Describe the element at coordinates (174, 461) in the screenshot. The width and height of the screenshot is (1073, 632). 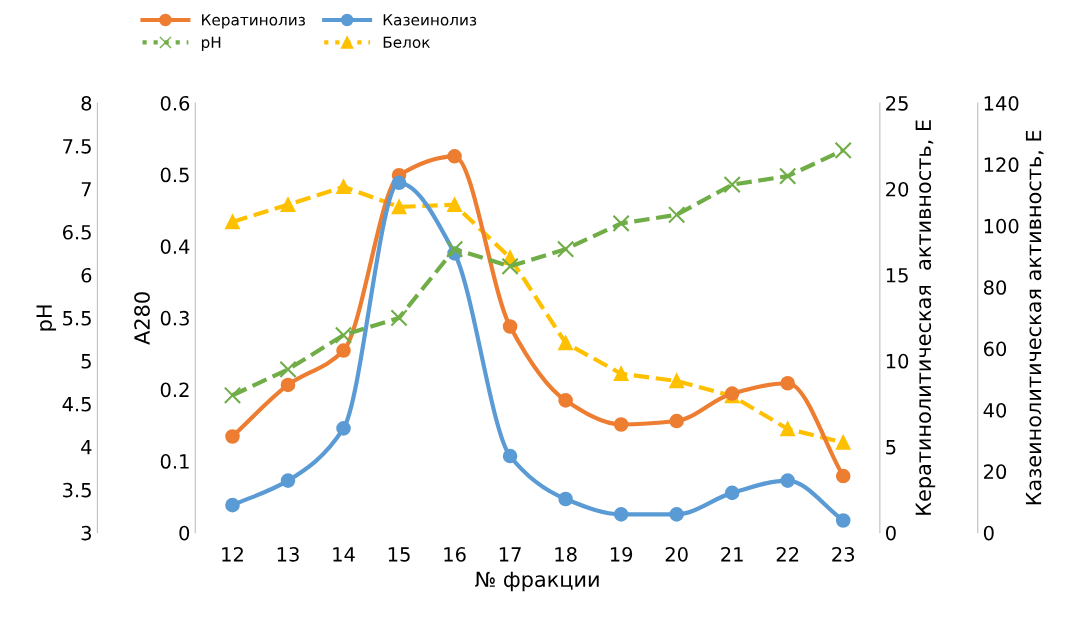
I see `y-tick-label: 0.1` at that location.